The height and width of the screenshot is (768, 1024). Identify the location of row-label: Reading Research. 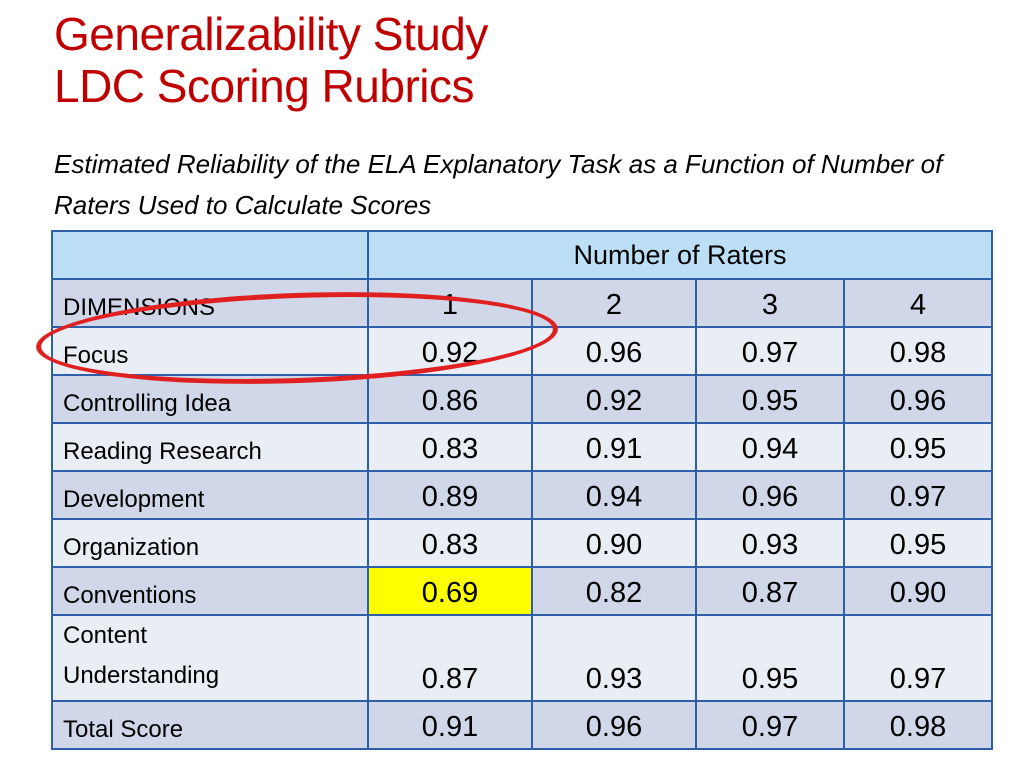
(210, 447).